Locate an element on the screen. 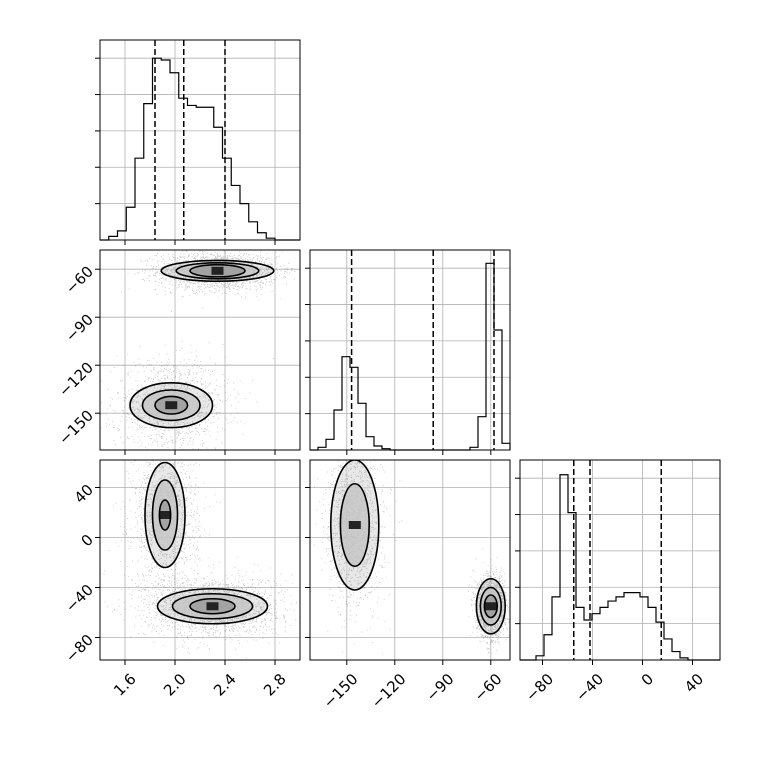 The image size is (760, 760). scatter-panel-0-2: 1.6 2.0 2.4 2.8 −80 −40 0 40 is located at coordinates (181, 579).